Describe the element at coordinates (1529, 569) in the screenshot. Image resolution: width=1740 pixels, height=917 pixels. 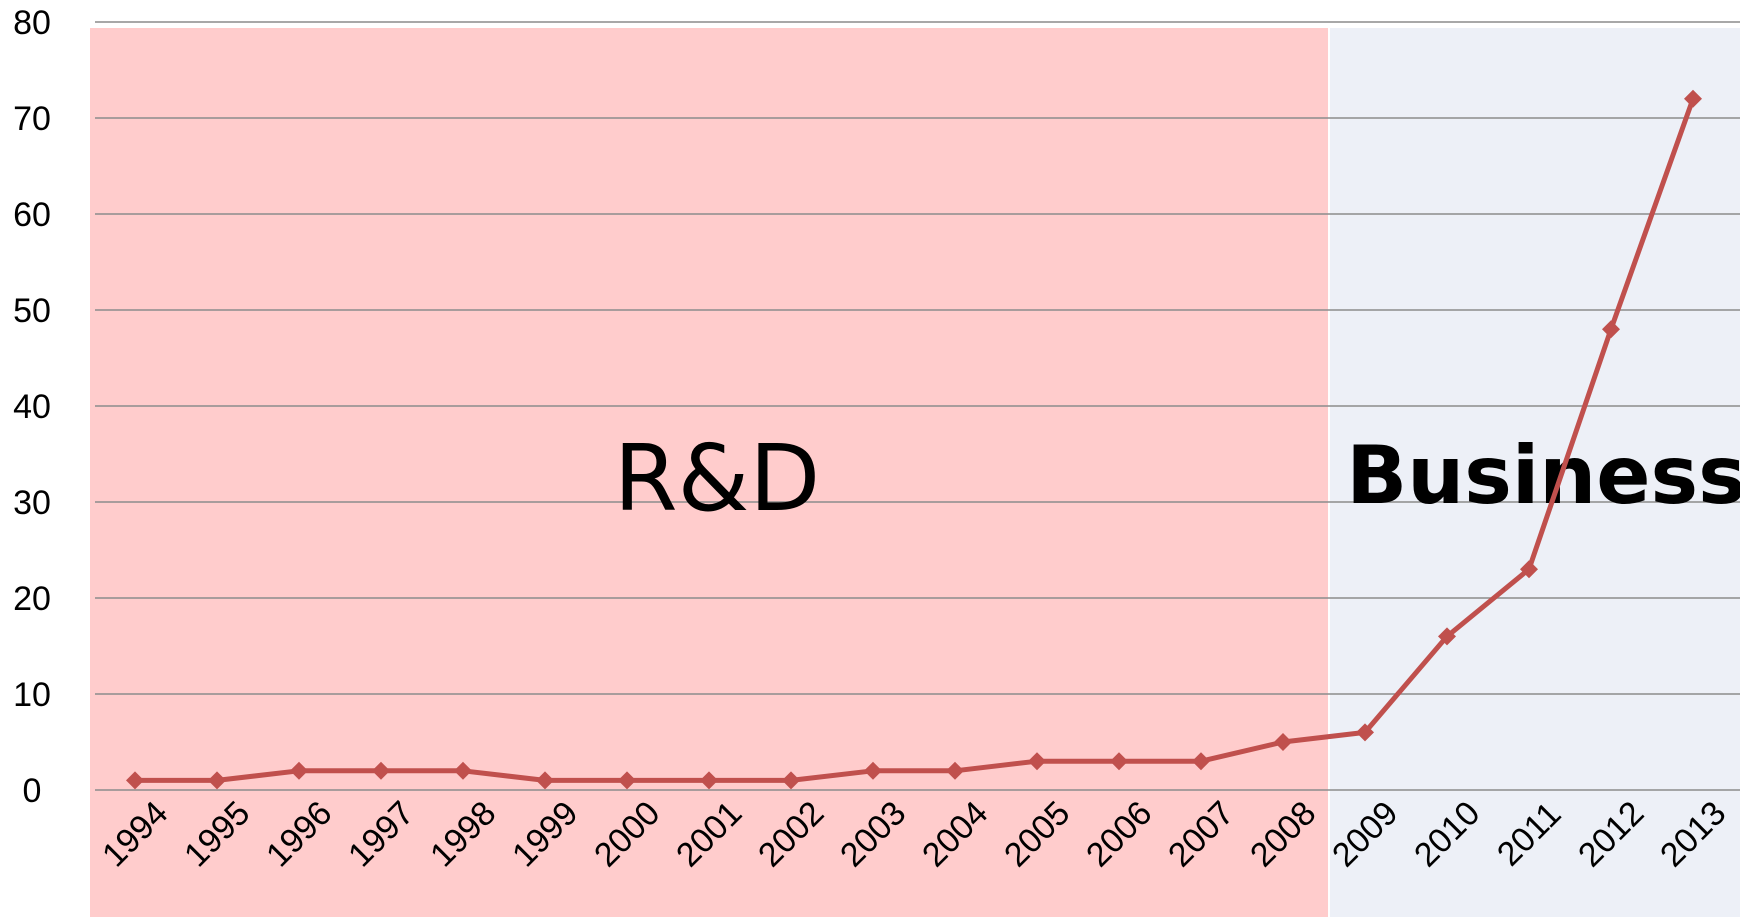
I see `data-point-2011` at that location.